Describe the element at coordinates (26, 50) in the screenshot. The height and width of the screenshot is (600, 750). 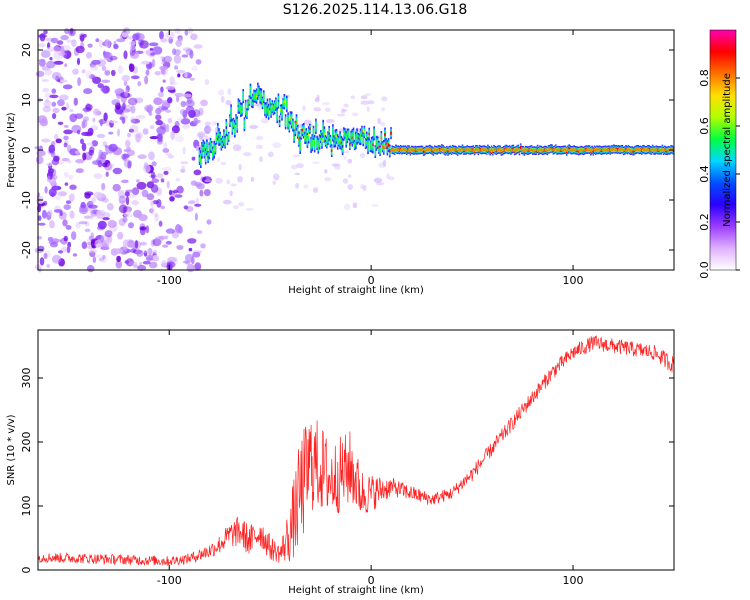
I see `y-tick-label: 20` at that location.